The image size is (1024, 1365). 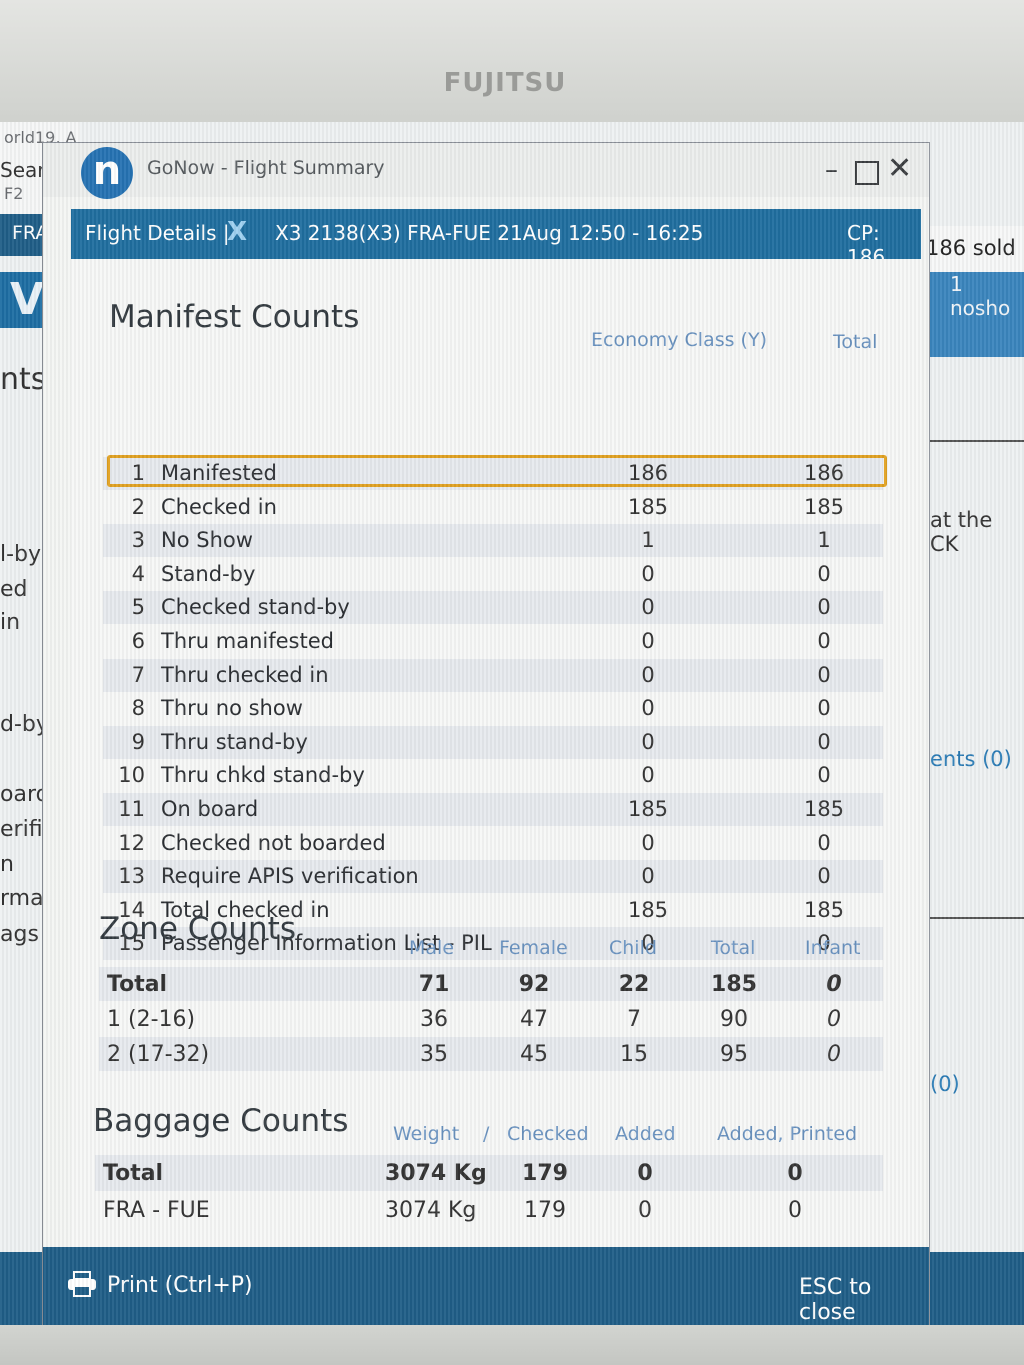 I want to click on zone-row: 2 (17-32) 35 45 15 95 0, so click(x=491, y=1054).